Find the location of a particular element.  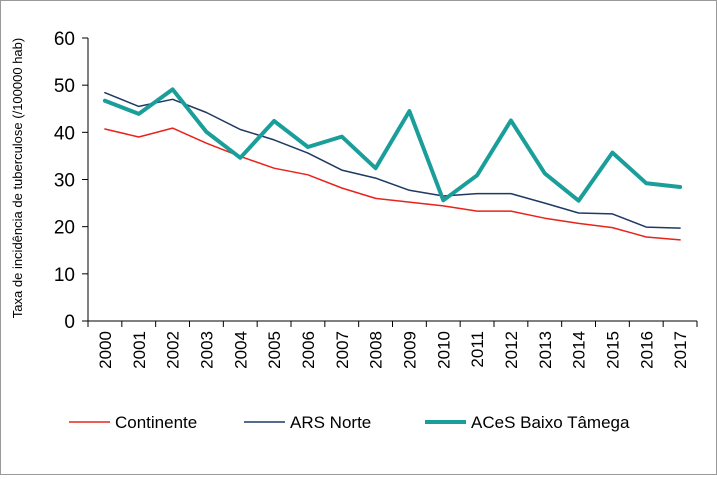

legend: Continente ARS Norte ACeS Baixo Tâmega is located at coordinates (349, 422).